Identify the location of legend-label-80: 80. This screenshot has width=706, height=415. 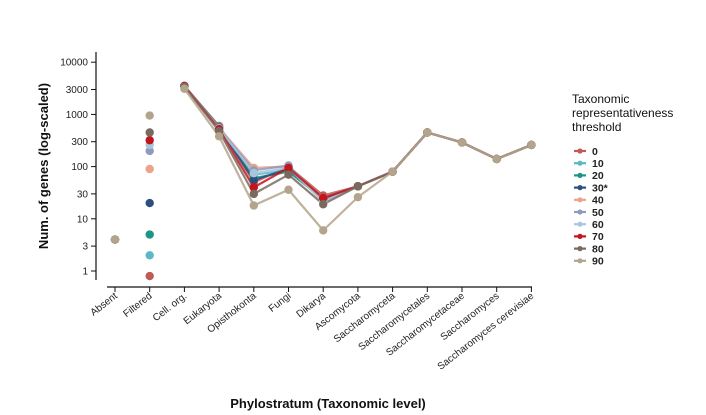
(598, 249).